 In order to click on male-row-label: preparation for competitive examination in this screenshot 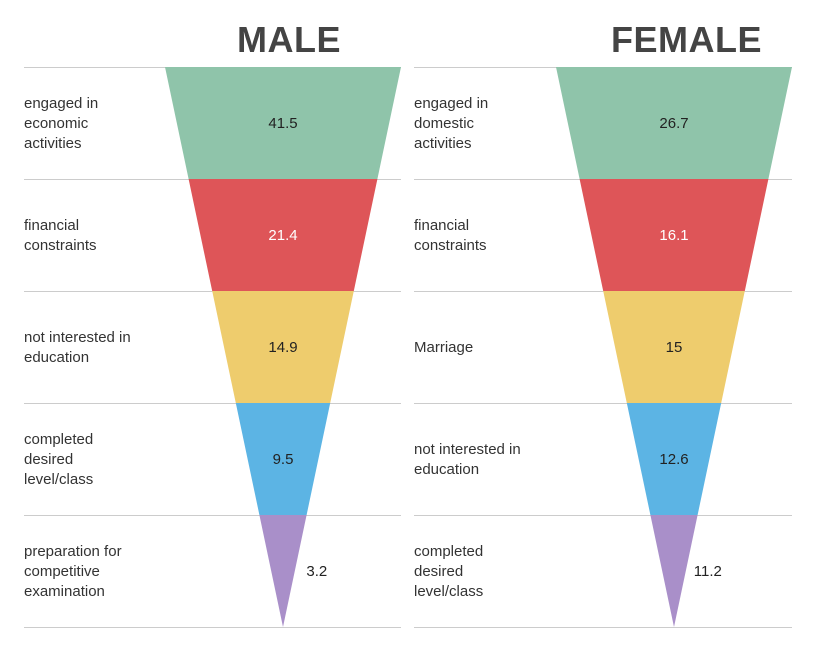, I will do `click(73, 571)`.